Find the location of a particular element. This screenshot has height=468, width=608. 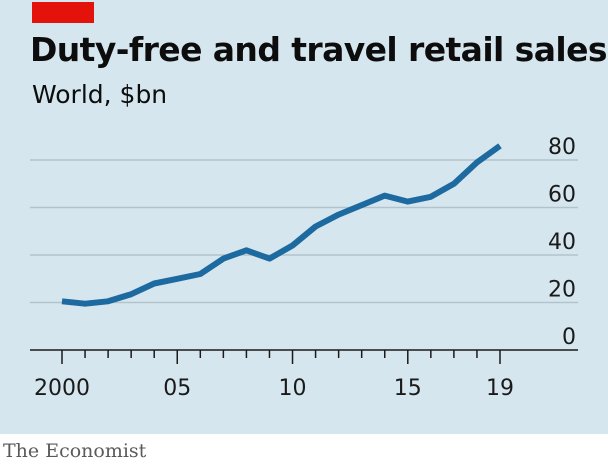

y-tick-label: 60 is located at coordinates (562, 195).